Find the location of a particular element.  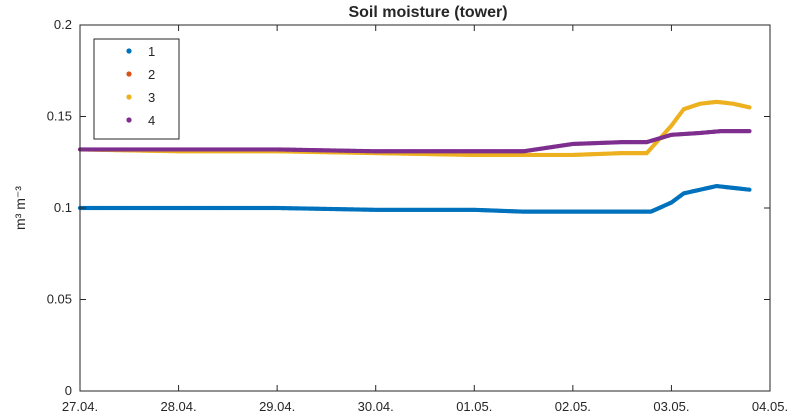

y-tick-label: 0.05 is located at coordinates (59, 299).